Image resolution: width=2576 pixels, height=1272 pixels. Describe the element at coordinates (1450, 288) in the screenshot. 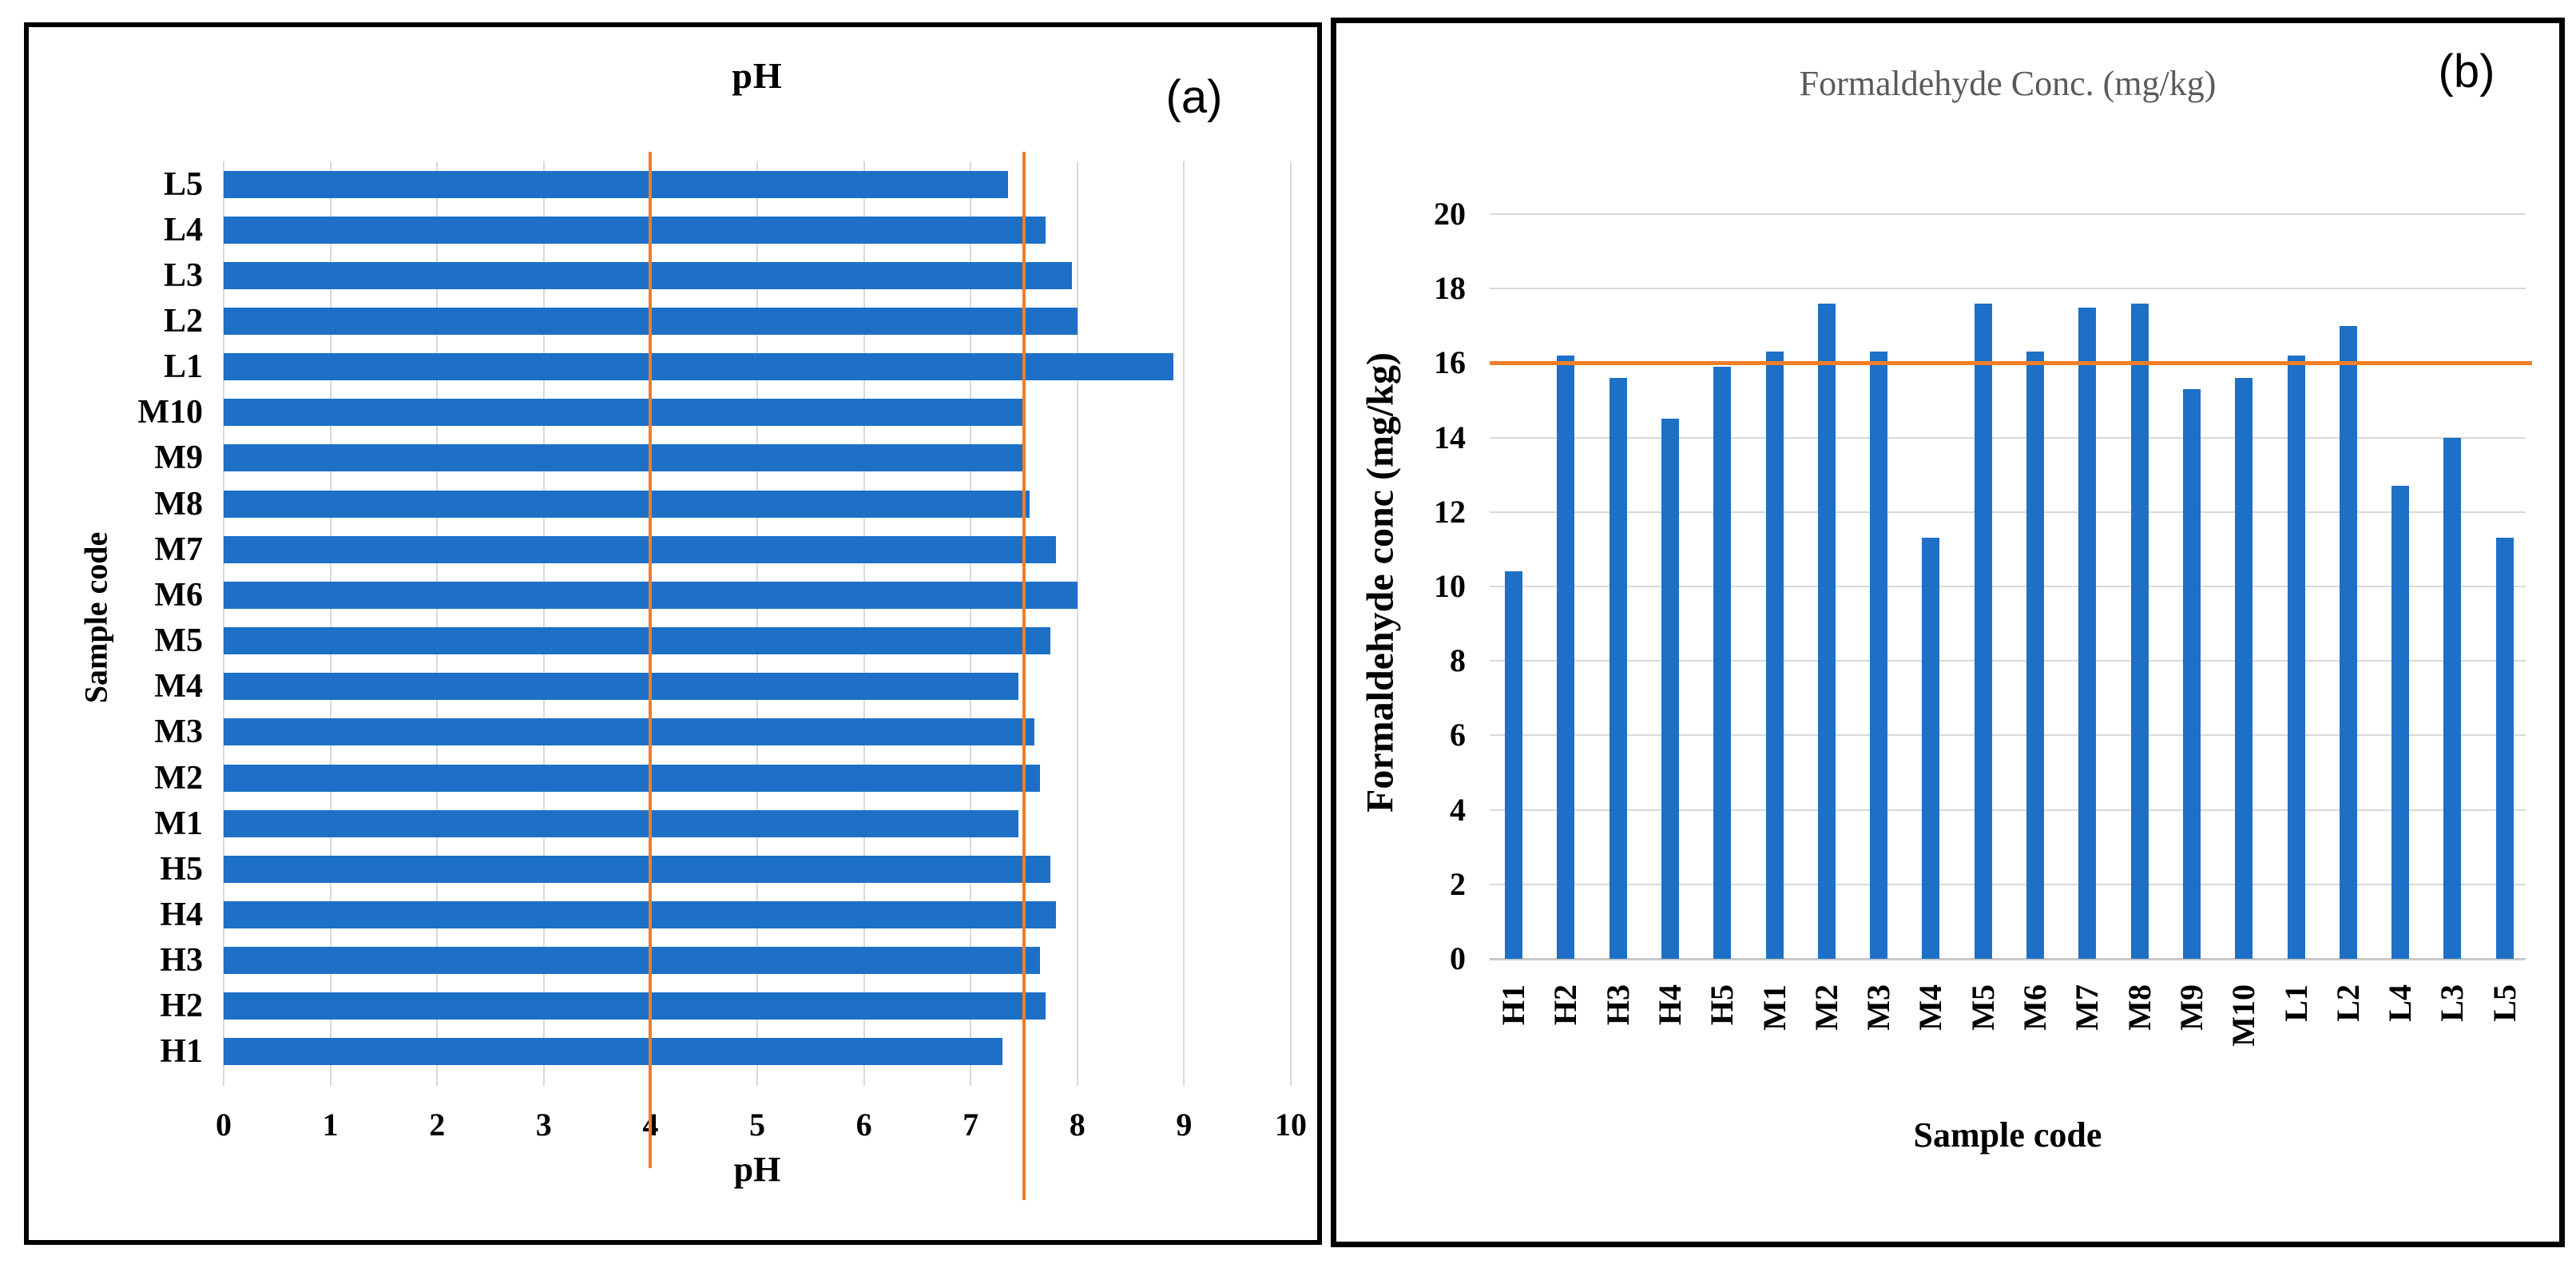

I see `y-tick-label-18: 18` at that location.